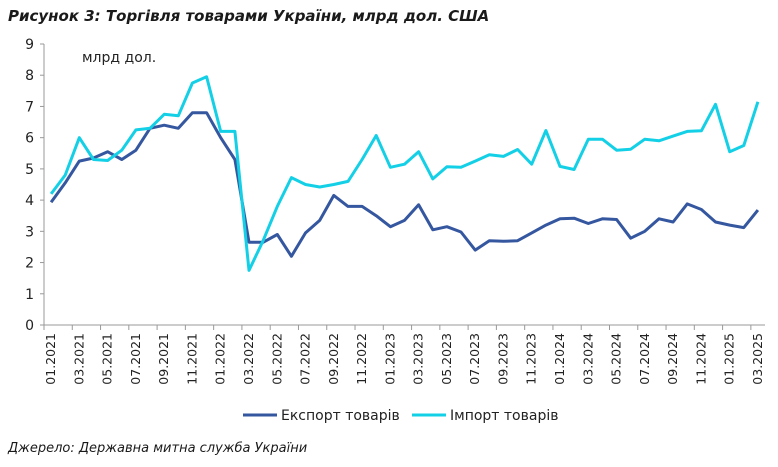 This screenshot has height=467, width=778. What do you see at coordinates (418, 359) in the screenshot?
I see `x-tick-label: 03.2023` at bounding box center [418, 359].